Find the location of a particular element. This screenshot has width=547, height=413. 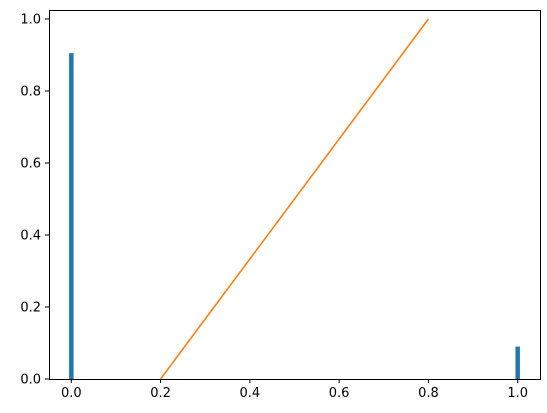

x-tick-label: 0.6 is located at coordinates (339, 393).